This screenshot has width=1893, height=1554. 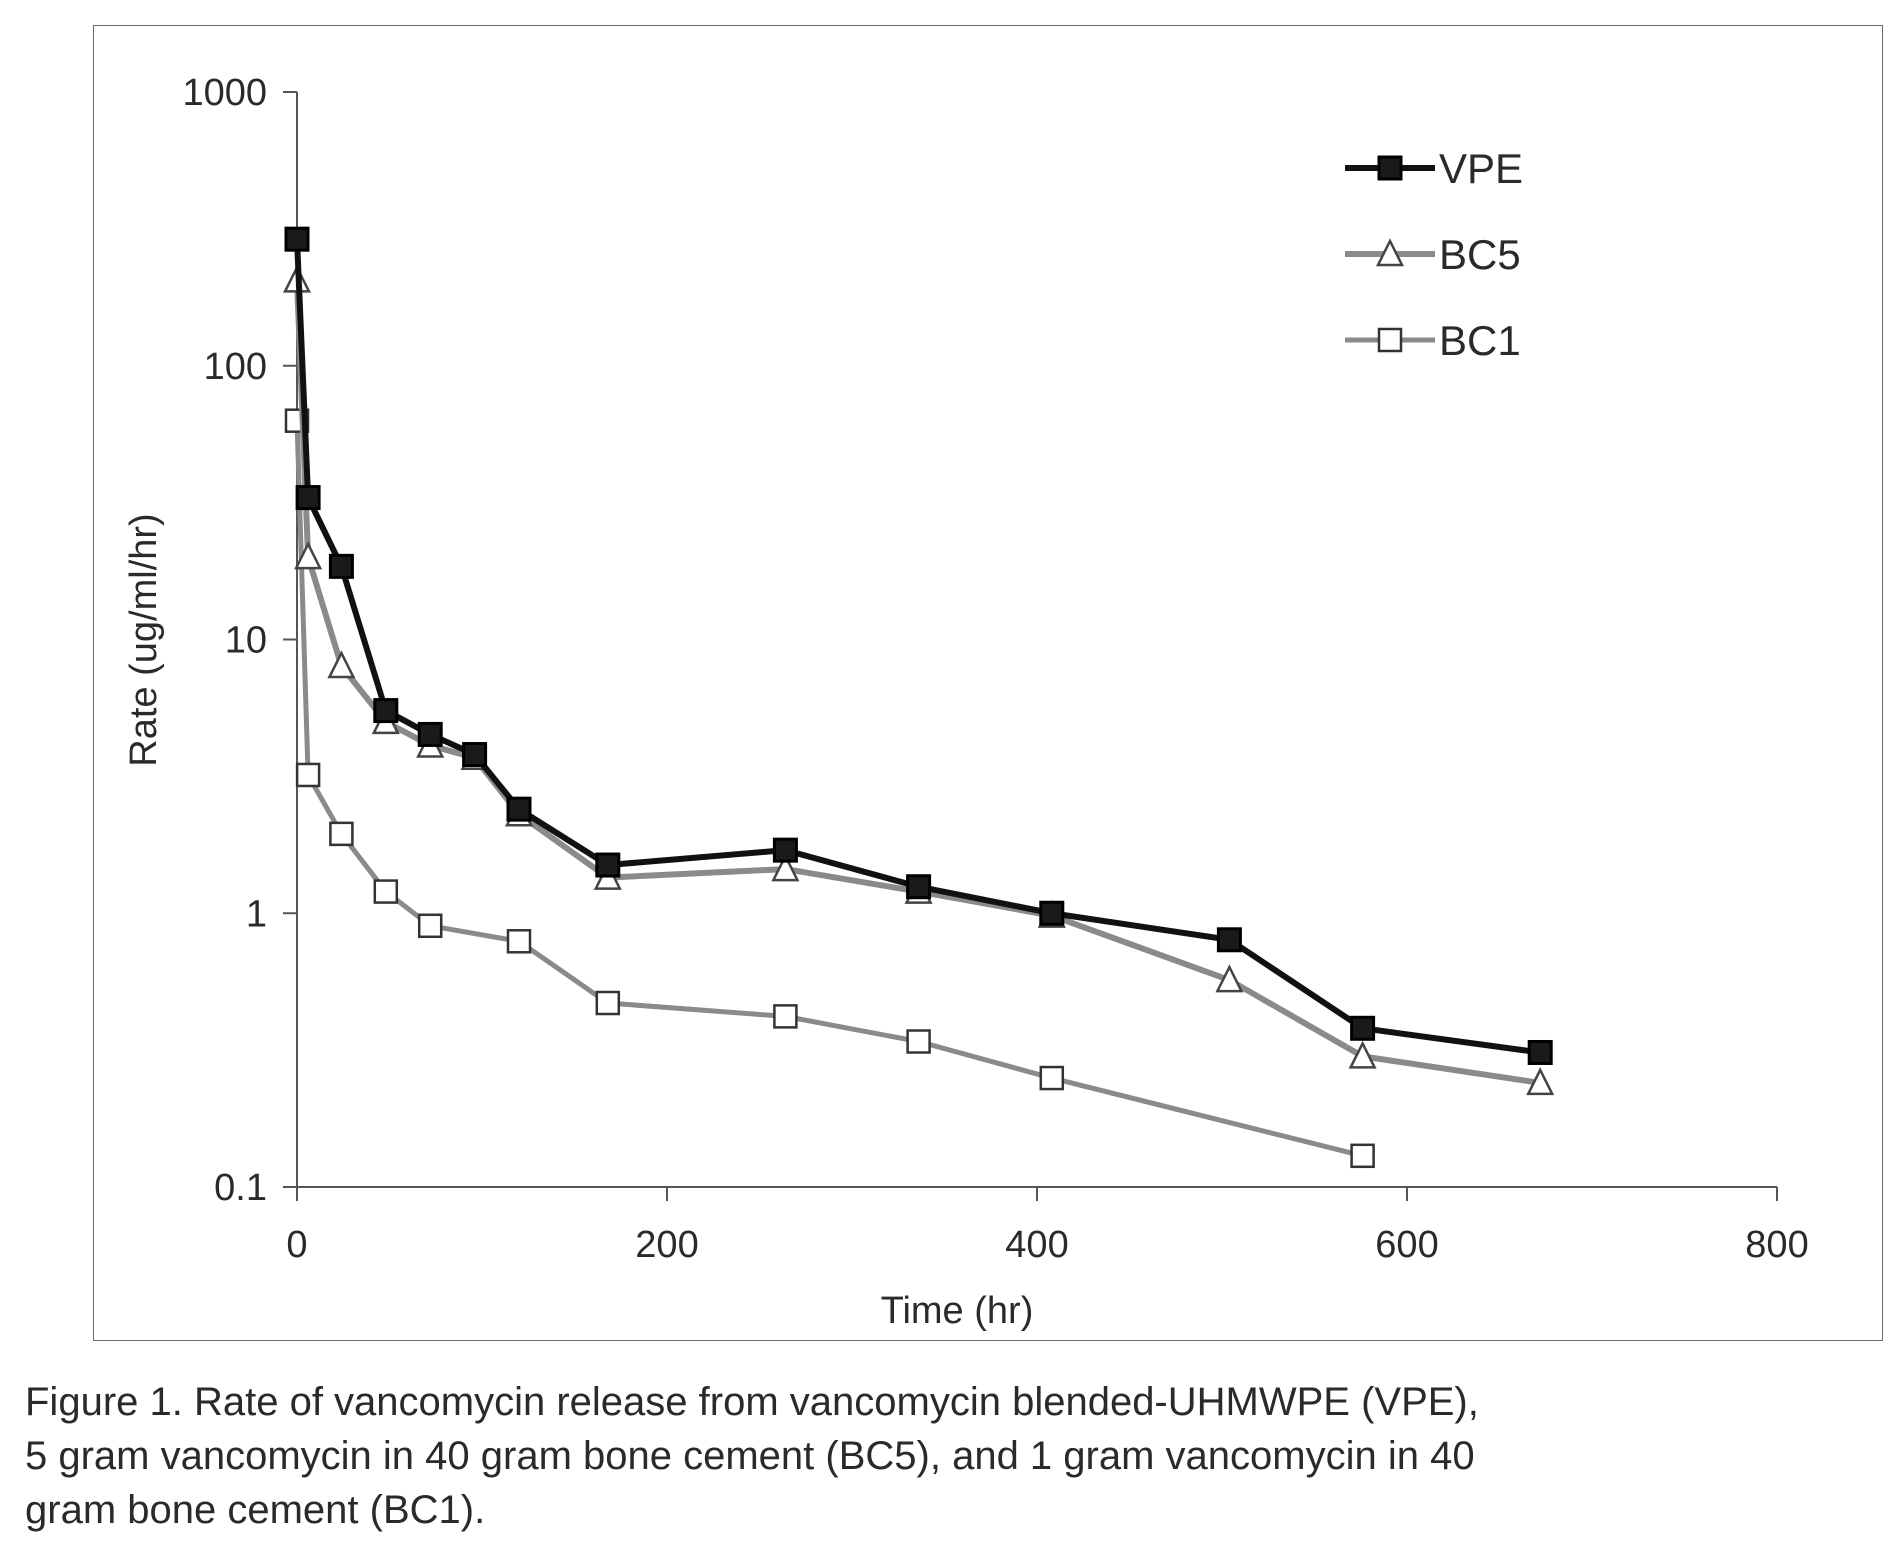 I want to click on y-tick-label: 10, so click(x=246, y=641).